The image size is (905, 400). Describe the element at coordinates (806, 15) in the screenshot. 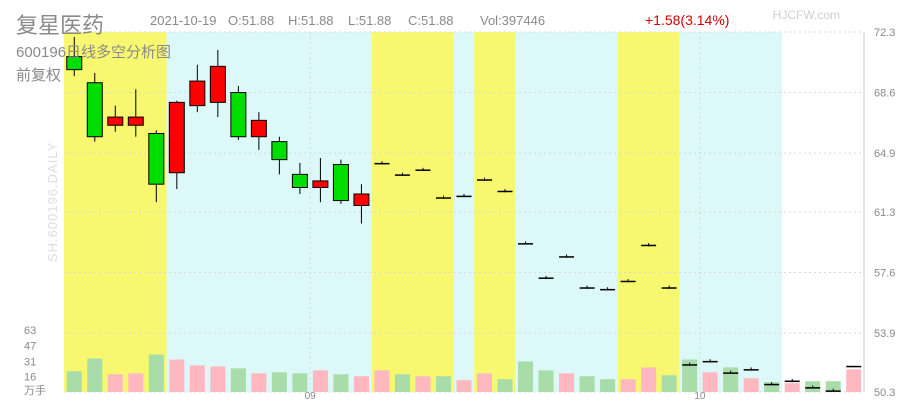

I see `site-watermark: HJCFW.com` at that location.